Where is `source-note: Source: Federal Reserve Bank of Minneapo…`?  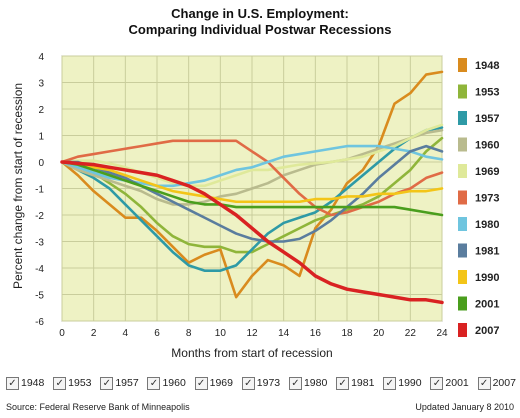 source-note: Source: Federal Reserve Bank of Minneapo… is located at coordinates (98, 407).